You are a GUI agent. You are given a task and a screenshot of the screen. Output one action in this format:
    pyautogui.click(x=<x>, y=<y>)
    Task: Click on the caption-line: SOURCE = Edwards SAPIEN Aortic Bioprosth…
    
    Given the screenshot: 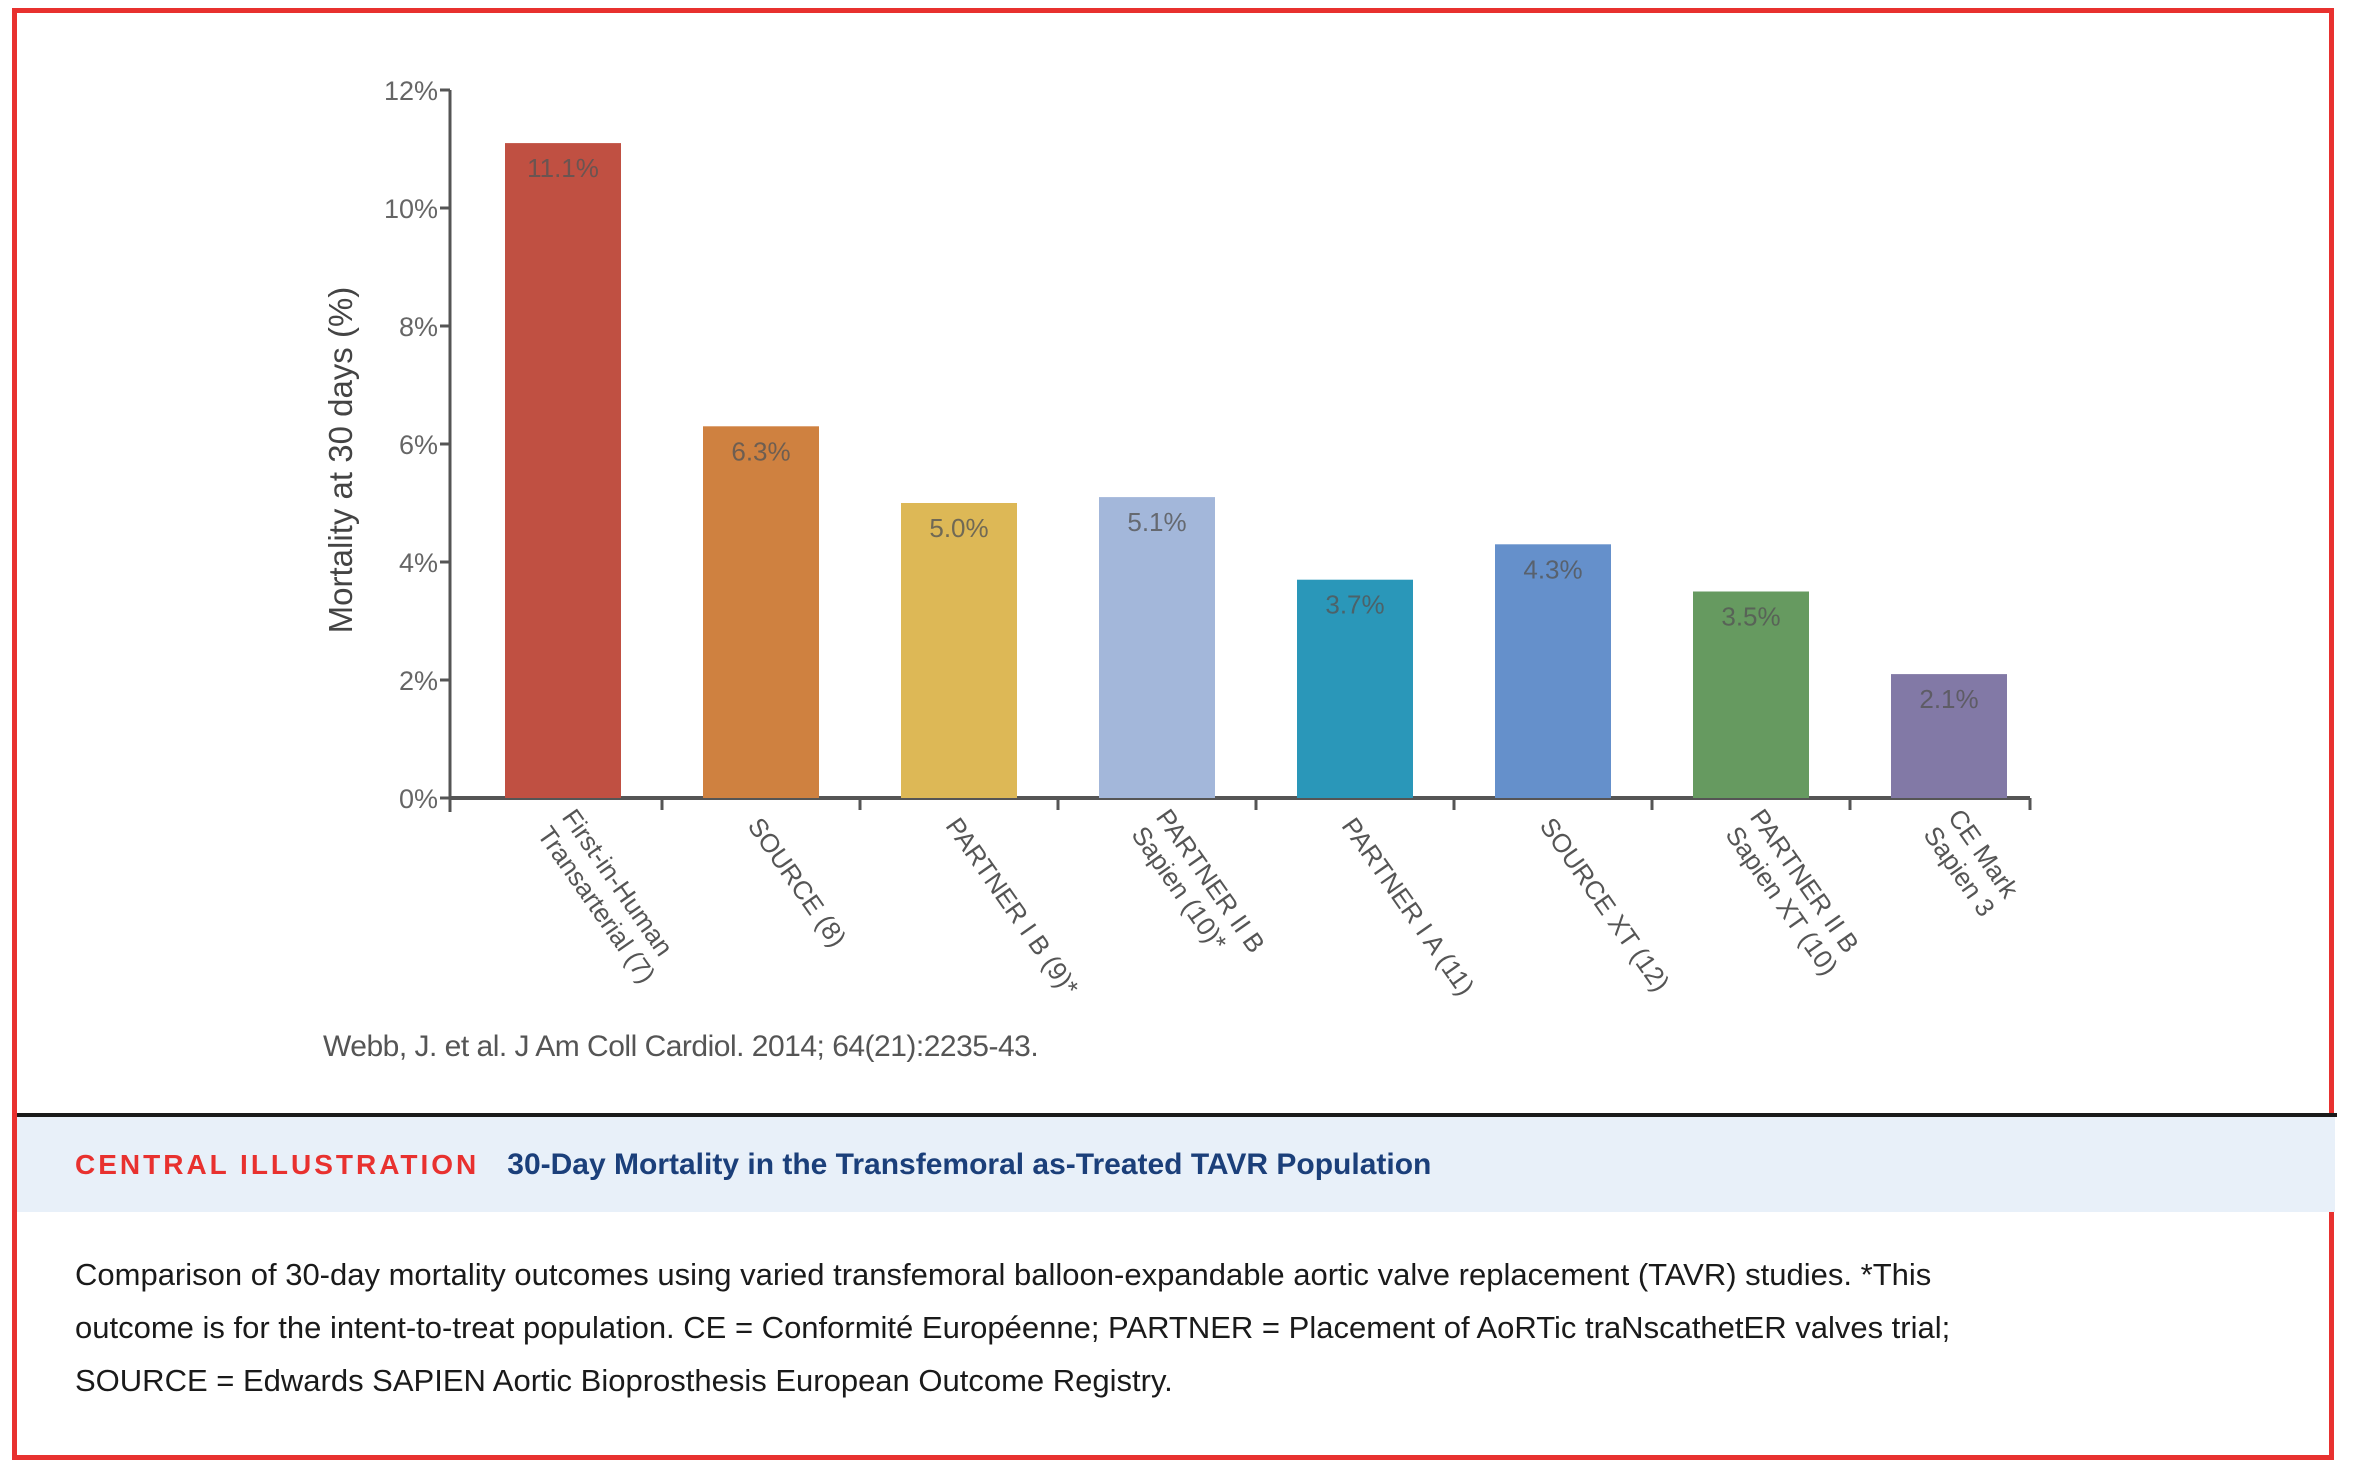 What is the action you would take?
    pyautogui.click(x=624, y=1380)
    